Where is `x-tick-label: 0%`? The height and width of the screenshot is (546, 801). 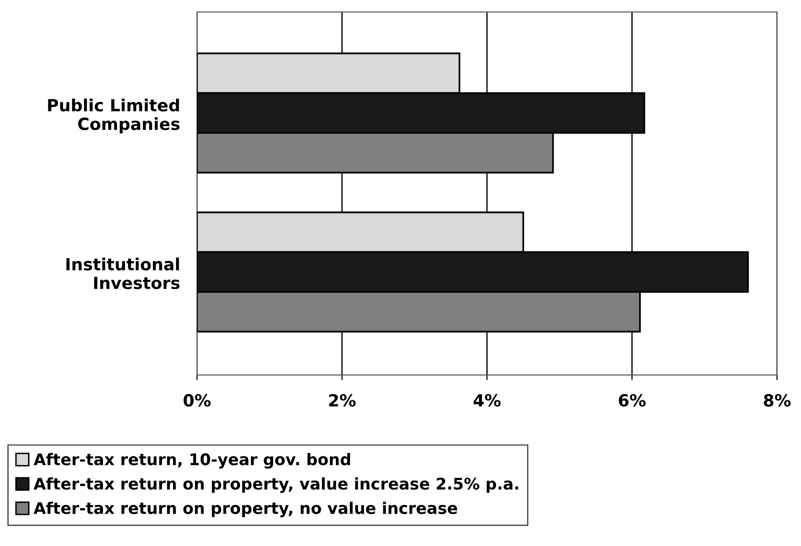 x-tick-label: 0% is located at coordinates (197, 400).